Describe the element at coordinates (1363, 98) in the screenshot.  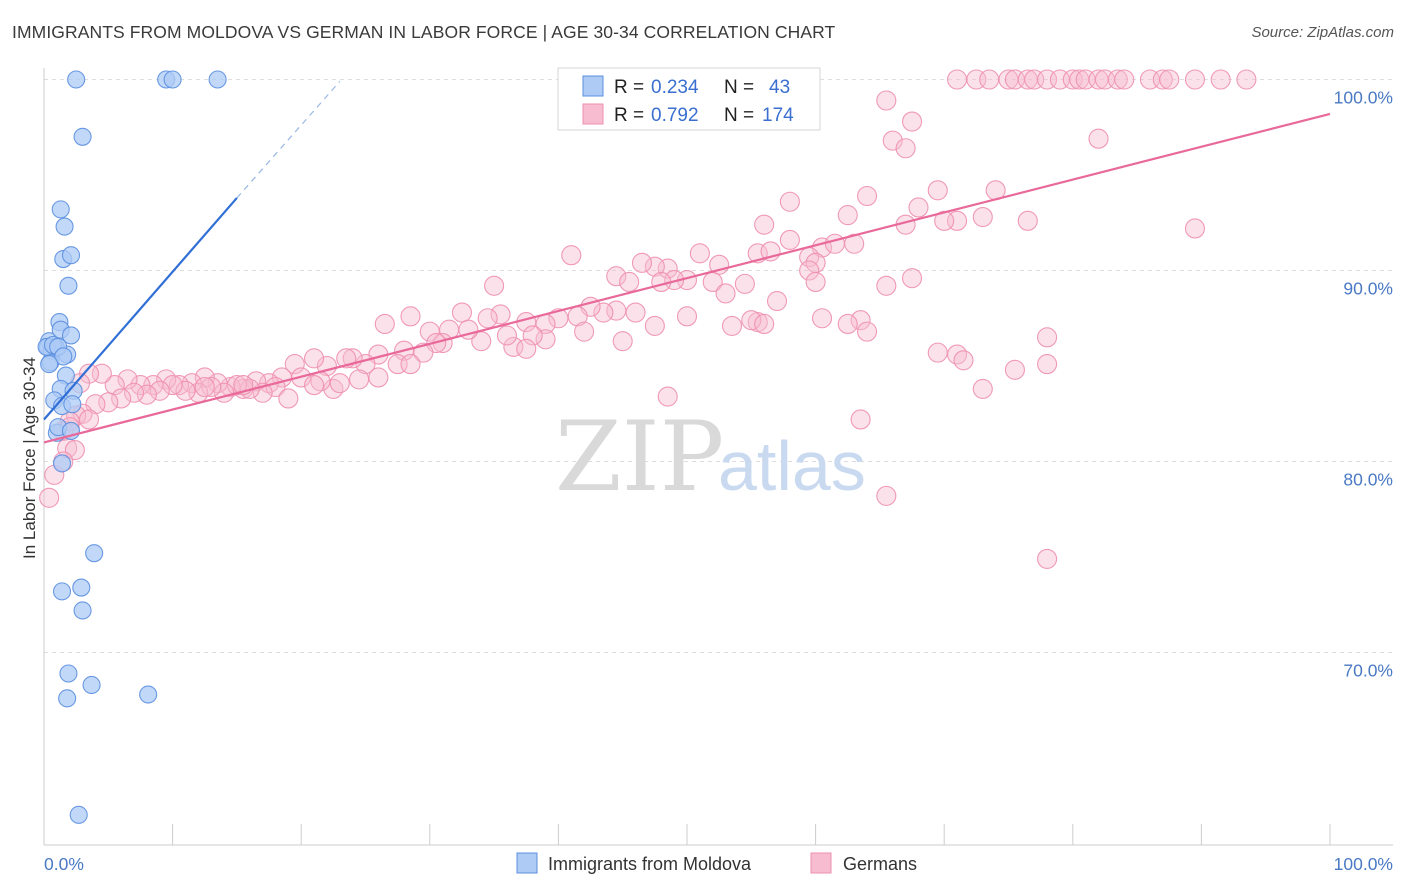
I see `y-tick-label: 100.0%` at that location.